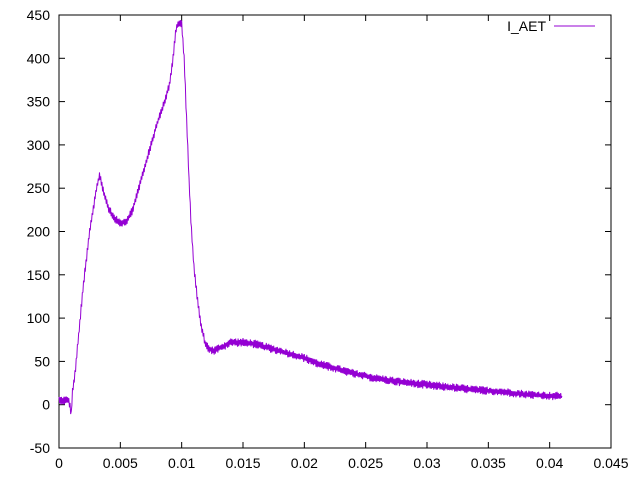  What do you see at coordinates (551, 26) in the screenshot?
I see `legend: I_AET` at bounding box center [551, 26].